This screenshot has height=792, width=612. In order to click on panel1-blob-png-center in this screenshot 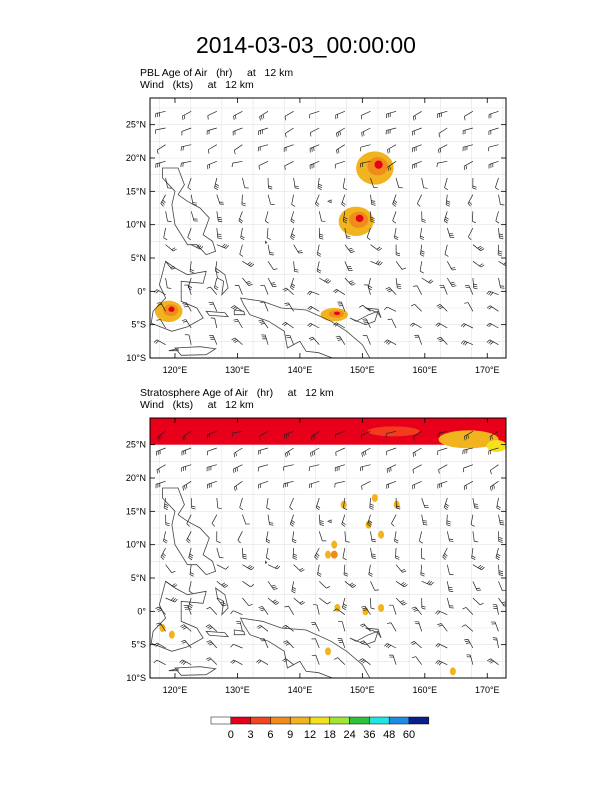, I will do `click(337, 313)`.